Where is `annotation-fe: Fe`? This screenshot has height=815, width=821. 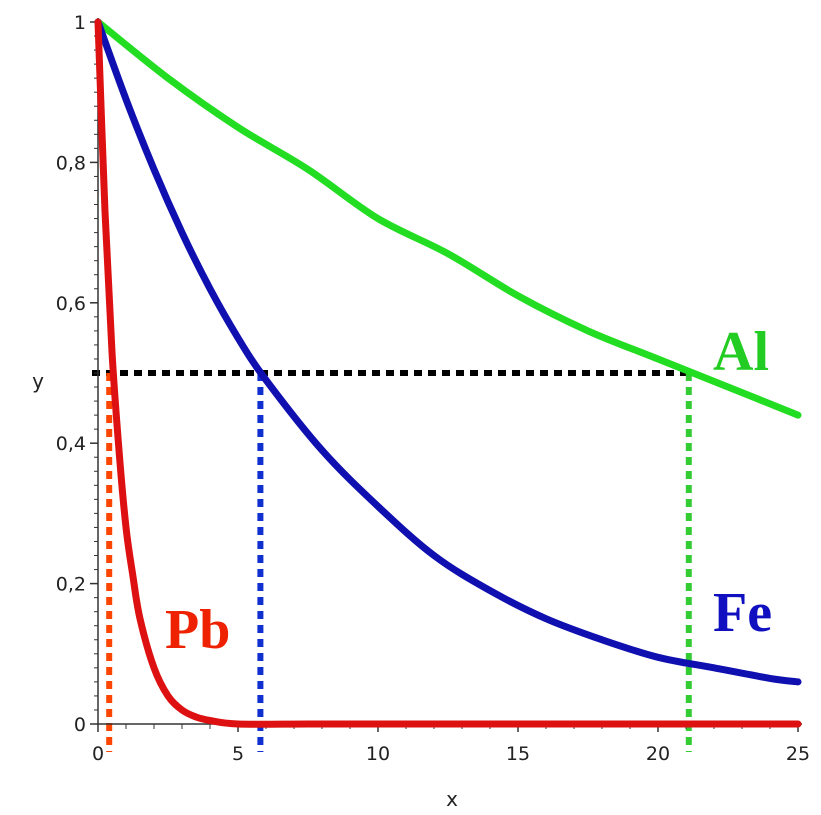
annotation-fe: Fe is located at coordinates (742, 613).